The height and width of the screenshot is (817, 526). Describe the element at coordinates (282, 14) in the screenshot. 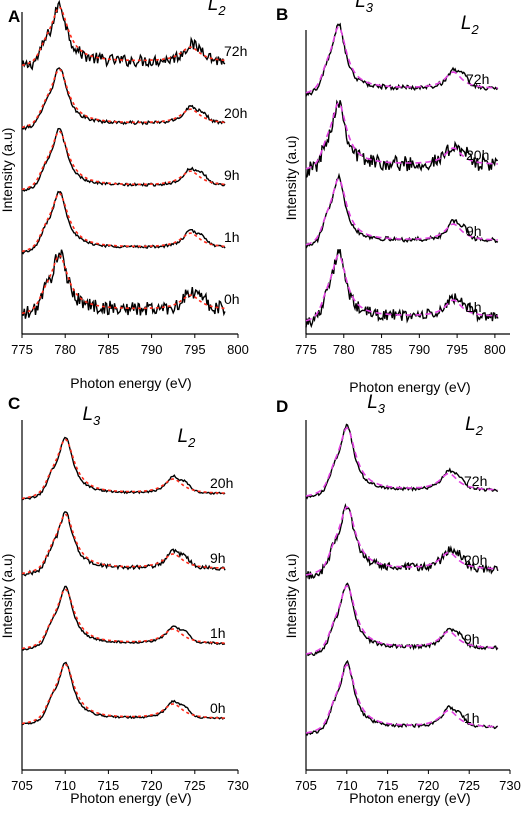

I see `panel-letter: B` at that location.